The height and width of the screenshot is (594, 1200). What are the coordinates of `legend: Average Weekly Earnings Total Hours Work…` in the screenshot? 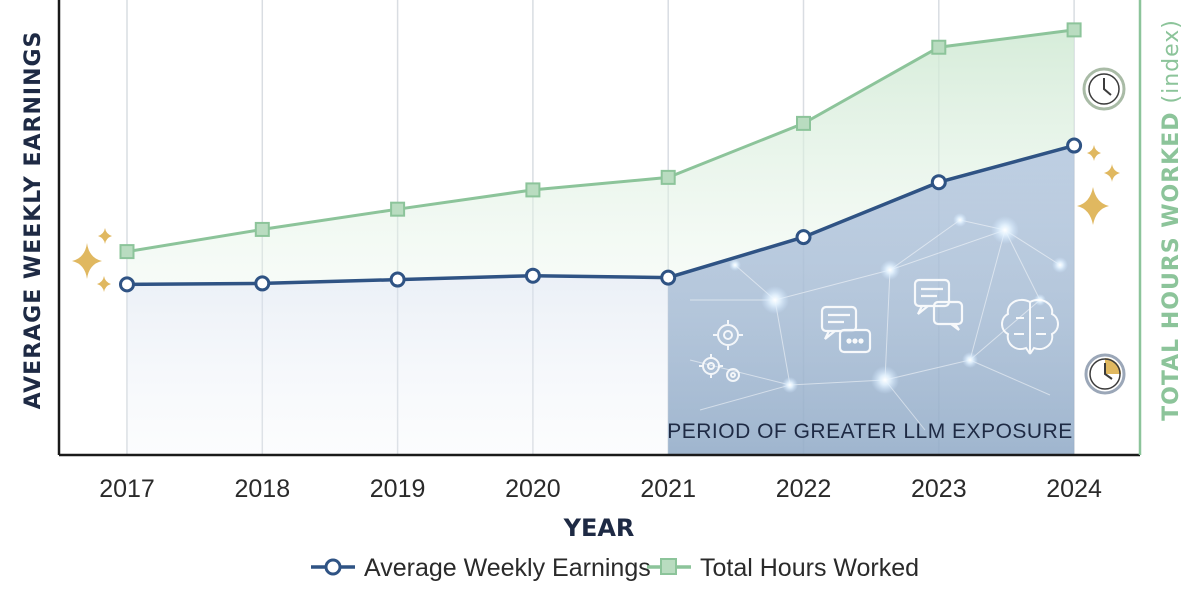 It's located at (615, 568).